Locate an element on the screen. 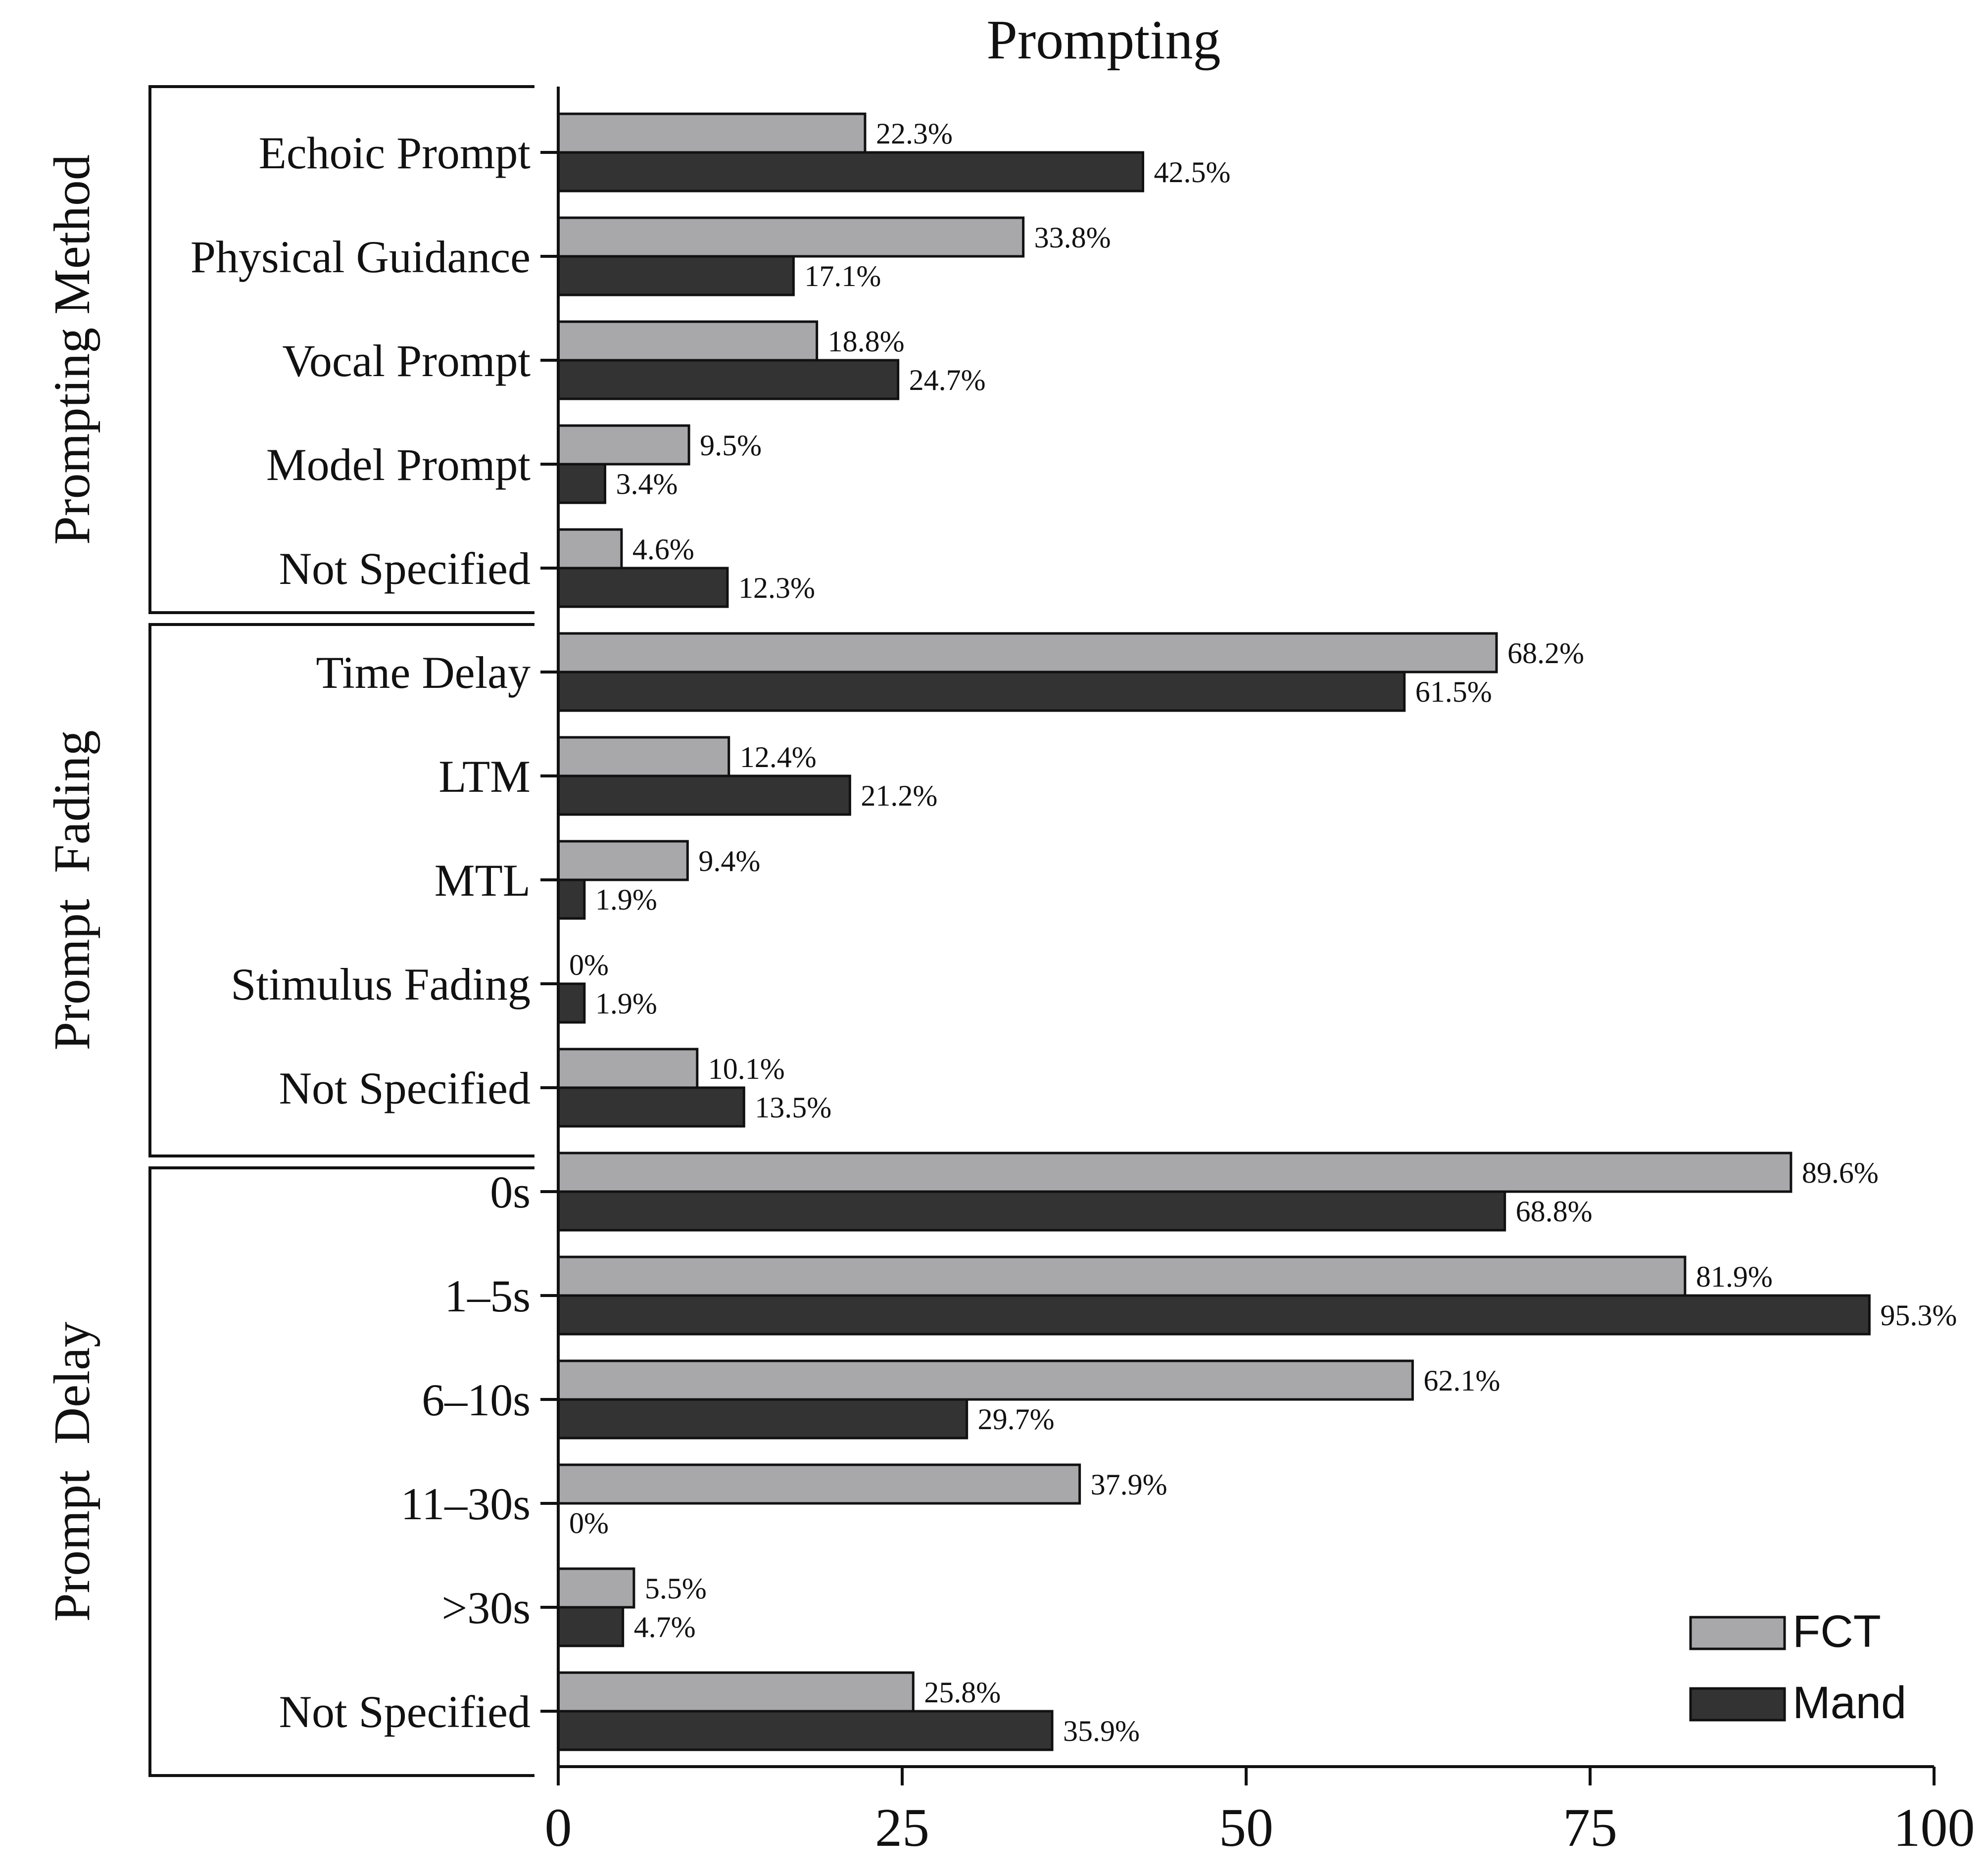 This screenshot has height=1876, width=1987. group-label-0: Prompting Method is located at coordinates (72, 349).